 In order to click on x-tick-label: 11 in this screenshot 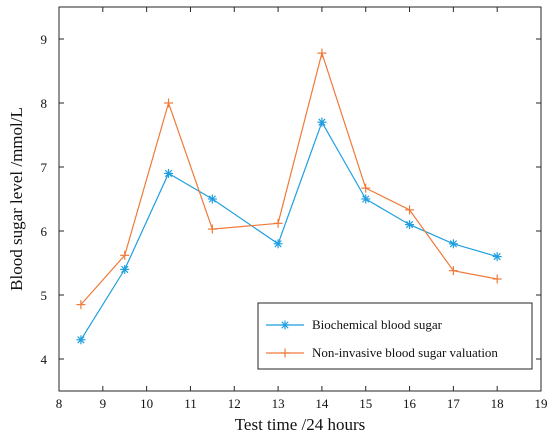, I will do `click(190, 403)`.